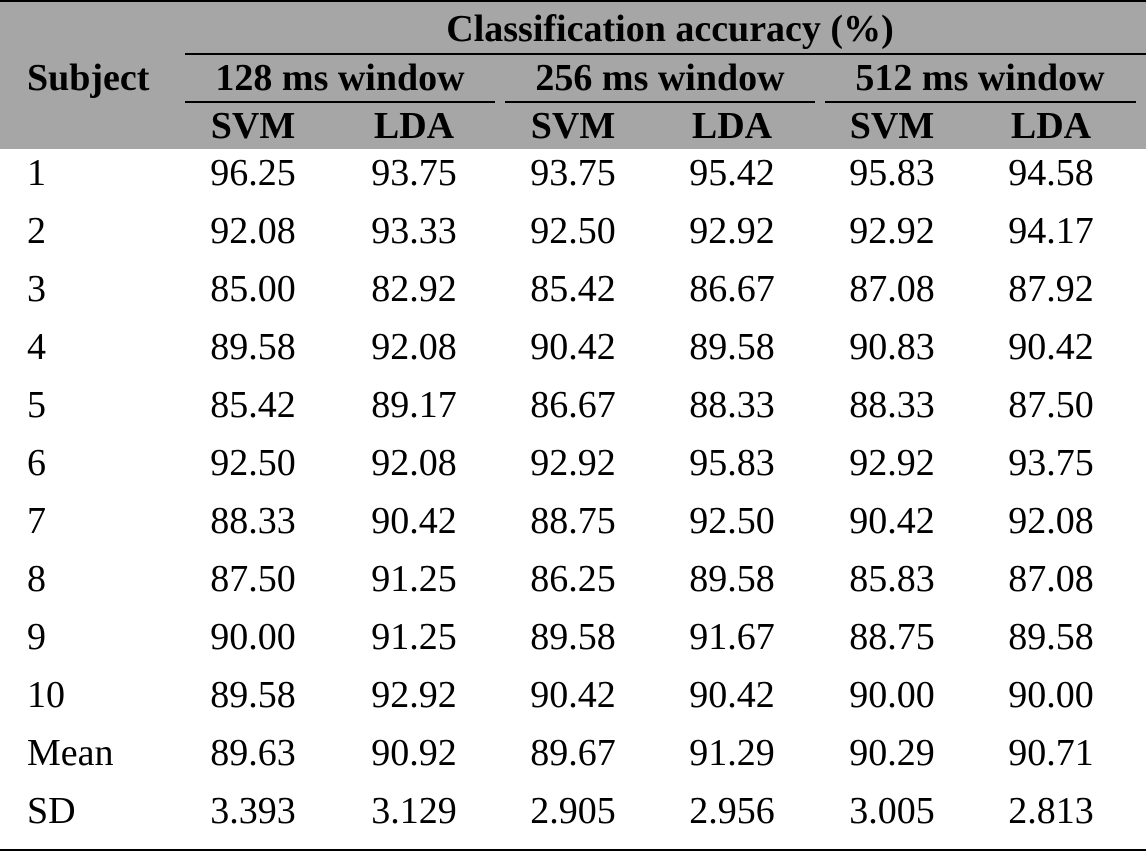 The image size is (1146, 853). Describe the element at coordinates (414, 231) in the screenshot. I see `accuracy-cell: 93.33` at that location.